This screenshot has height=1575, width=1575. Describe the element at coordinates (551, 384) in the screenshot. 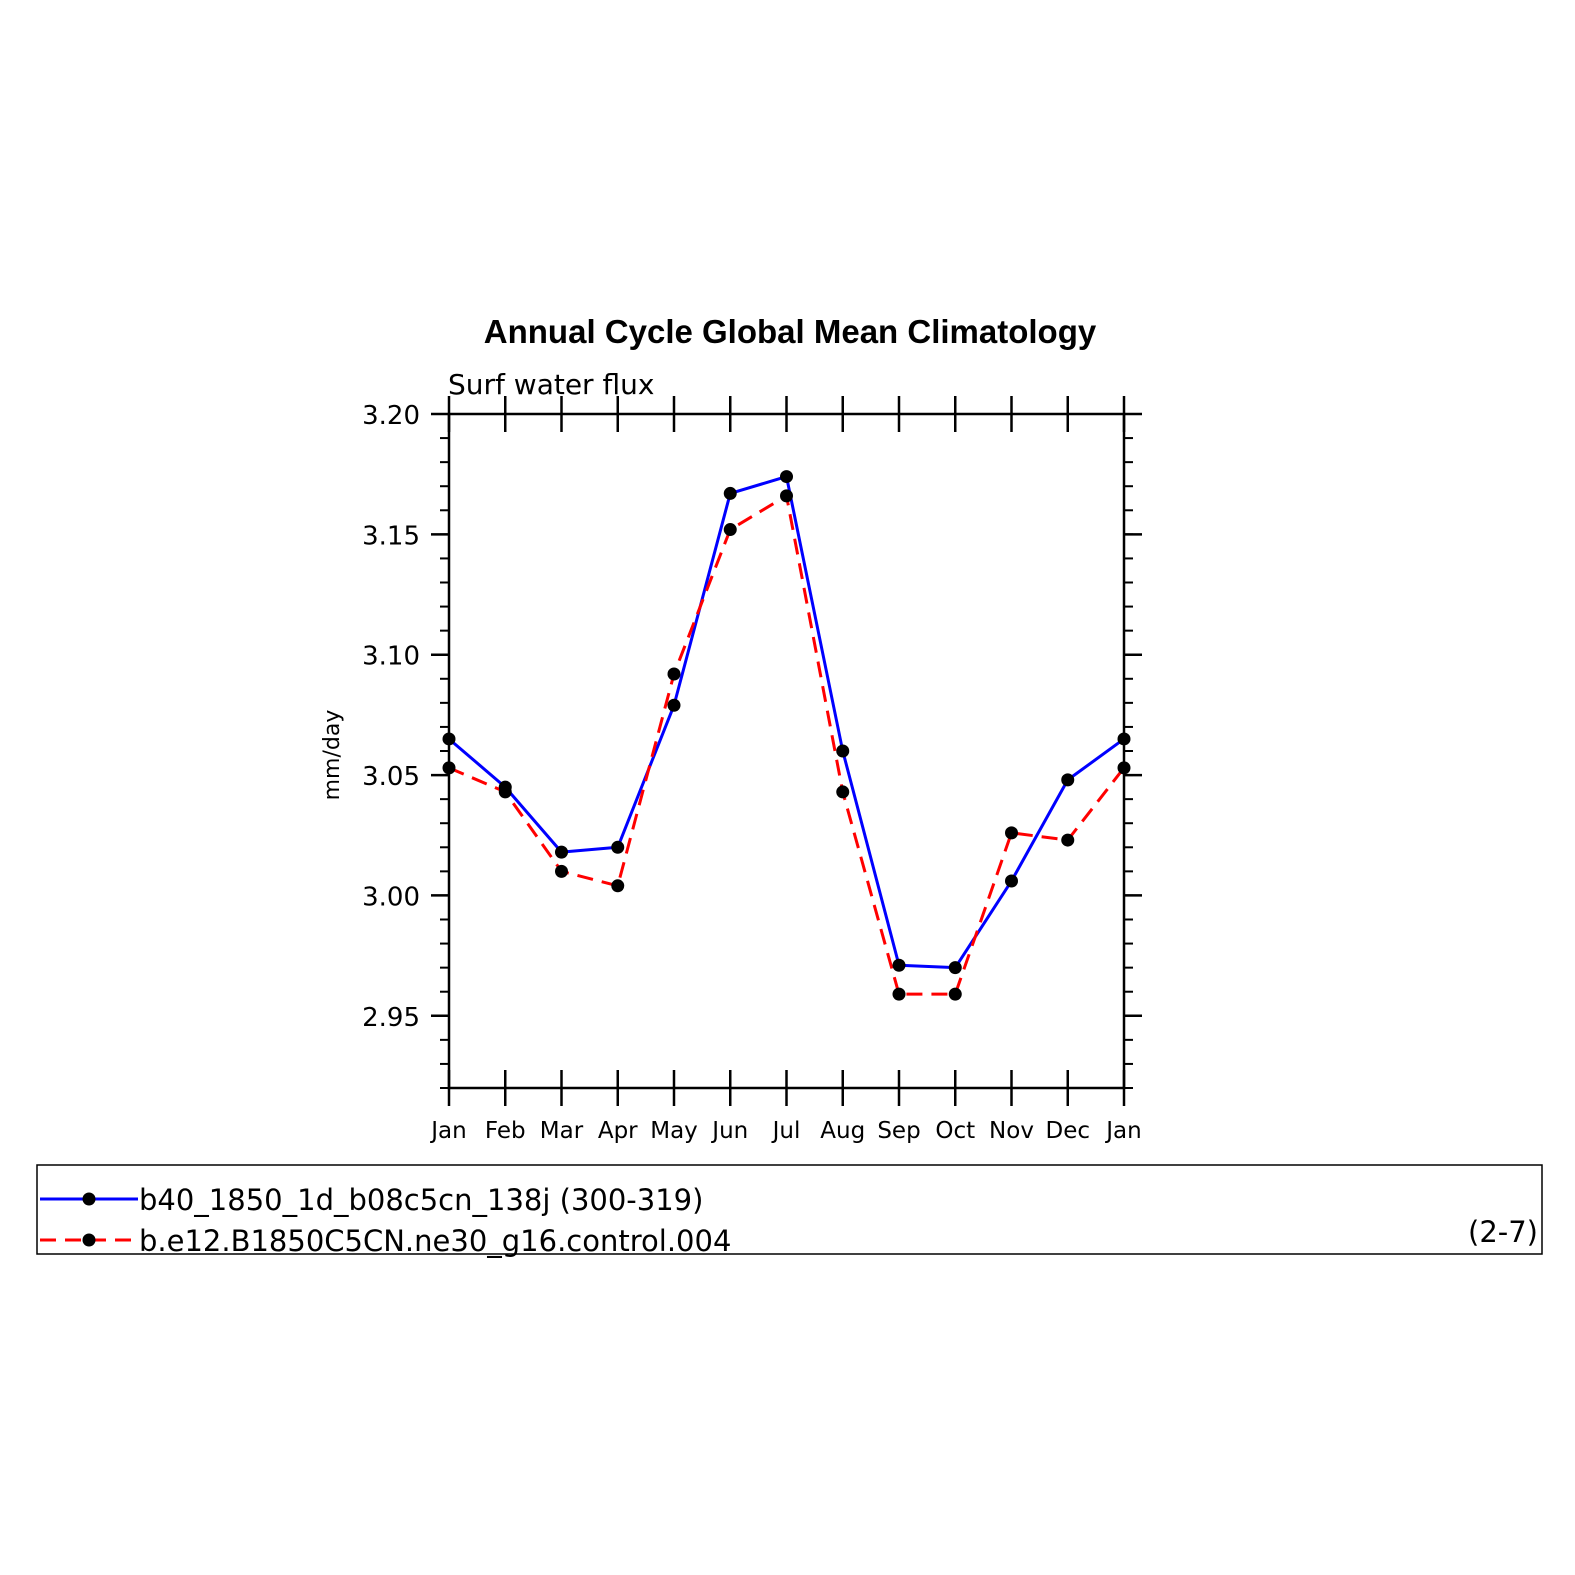

I see `chart-subtitle: Surf water flux` at that location.